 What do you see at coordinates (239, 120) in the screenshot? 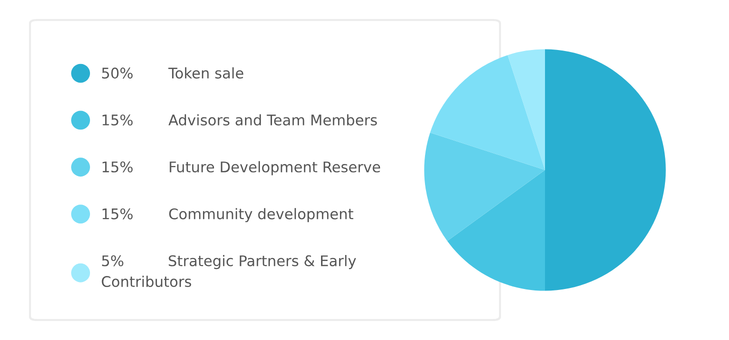
I see `legend-label: 15% Advisors and Team Members` at bounding box center [239, 120].